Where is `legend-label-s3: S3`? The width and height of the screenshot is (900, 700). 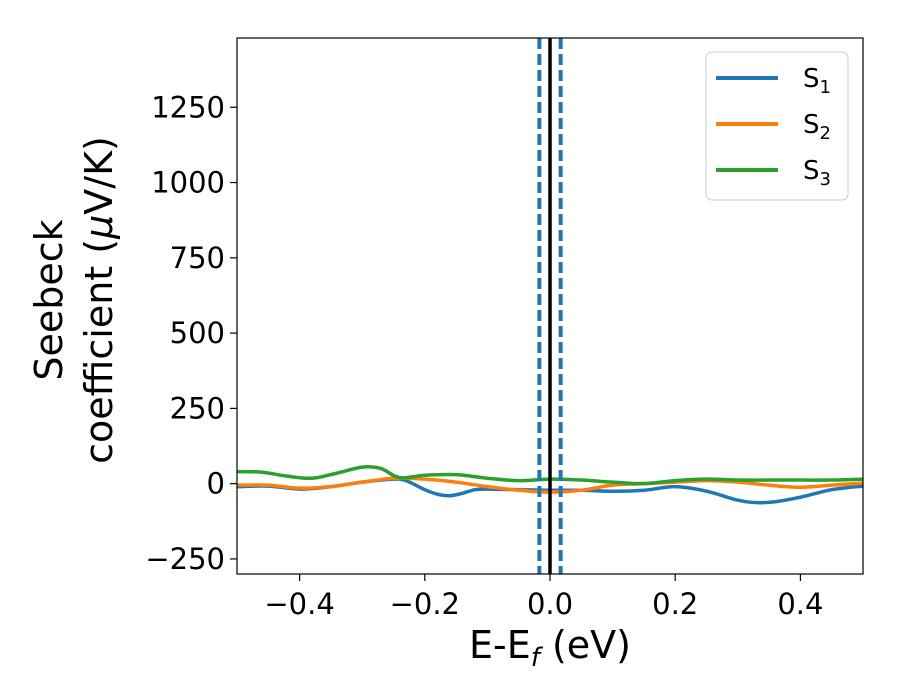
legend-label-s3: S3 is located at coordinates (817, 173).